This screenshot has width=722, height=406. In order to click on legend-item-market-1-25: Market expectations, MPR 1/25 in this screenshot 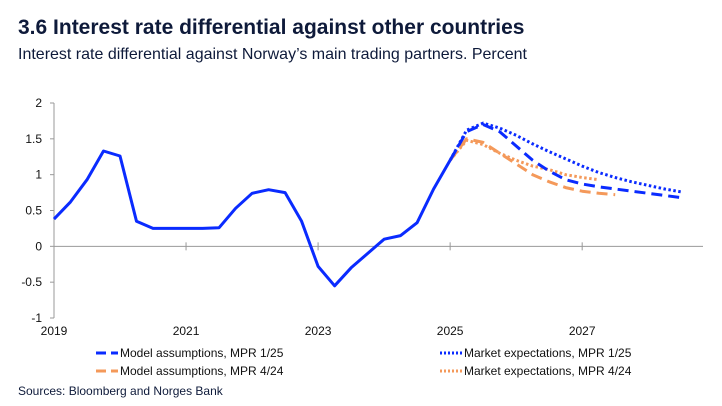, I will do `click(535, 353)`.